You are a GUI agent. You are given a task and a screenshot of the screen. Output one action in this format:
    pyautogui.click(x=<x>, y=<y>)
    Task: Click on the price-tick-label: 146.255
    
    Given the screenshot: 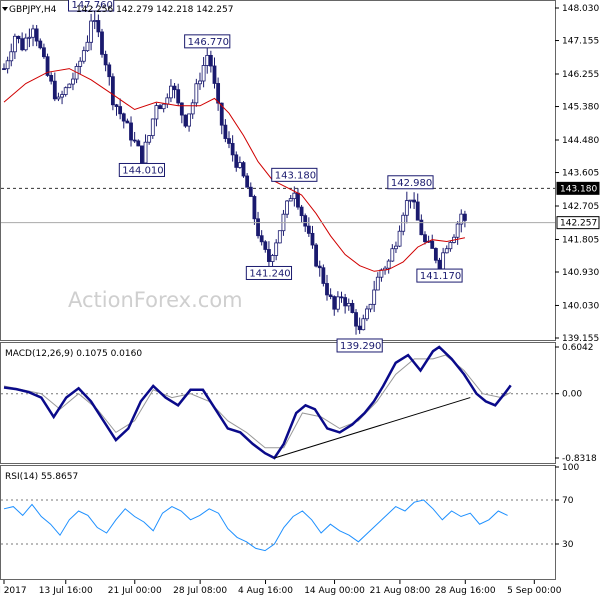 What is the action you would take?
    pyautogui.click(x=580, y=75)
    